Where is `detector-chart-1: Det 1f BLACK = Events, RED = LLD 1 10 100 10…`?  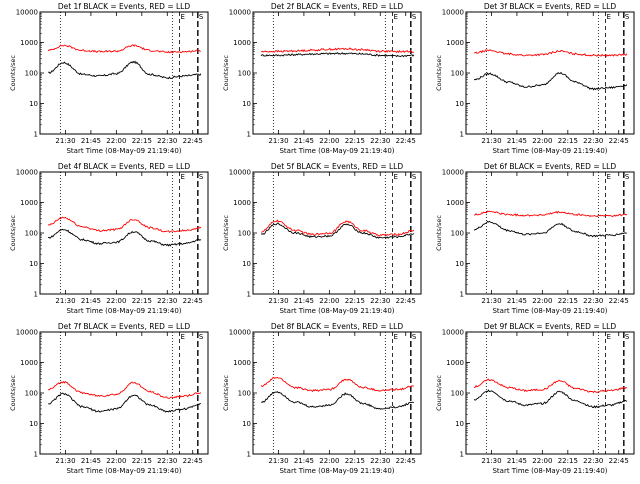 detector-chart-1: Det 1f BLACK = Events, RED = LLD 1 10 100 10… is located at coordinates (109, 78).